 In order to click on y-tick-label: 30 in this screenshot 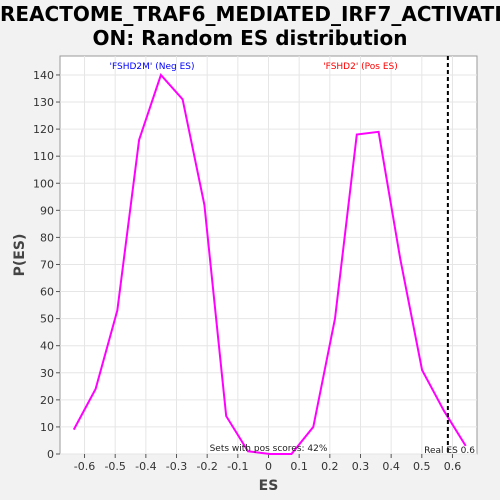, I will do `click(47, 373)`.